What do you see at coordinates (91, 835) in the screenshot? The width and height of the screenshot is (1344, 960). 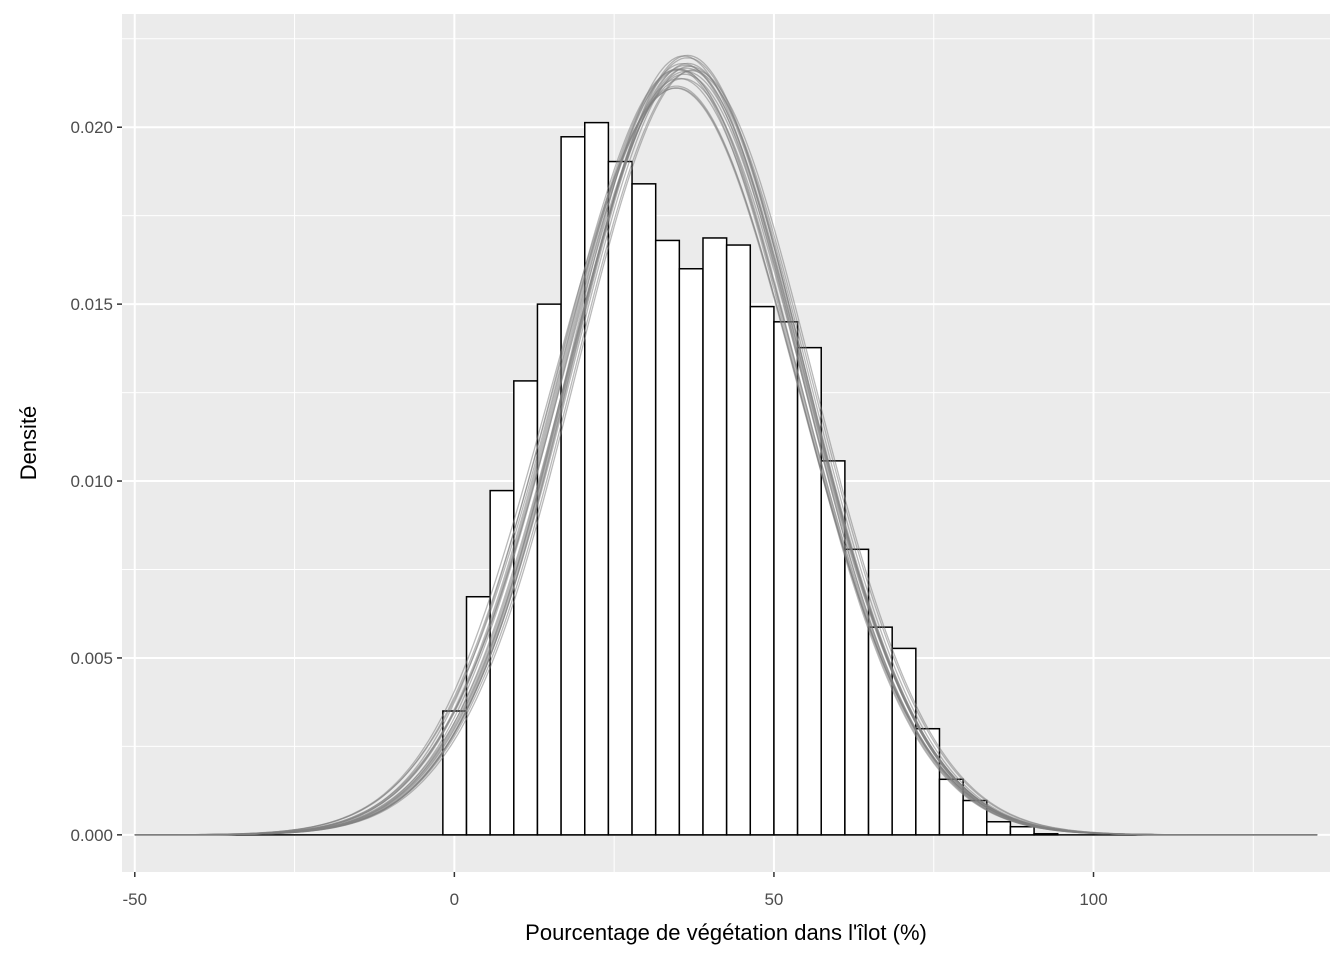 I see `y-tick-label: 0.000` at bounding box center [91, 835].